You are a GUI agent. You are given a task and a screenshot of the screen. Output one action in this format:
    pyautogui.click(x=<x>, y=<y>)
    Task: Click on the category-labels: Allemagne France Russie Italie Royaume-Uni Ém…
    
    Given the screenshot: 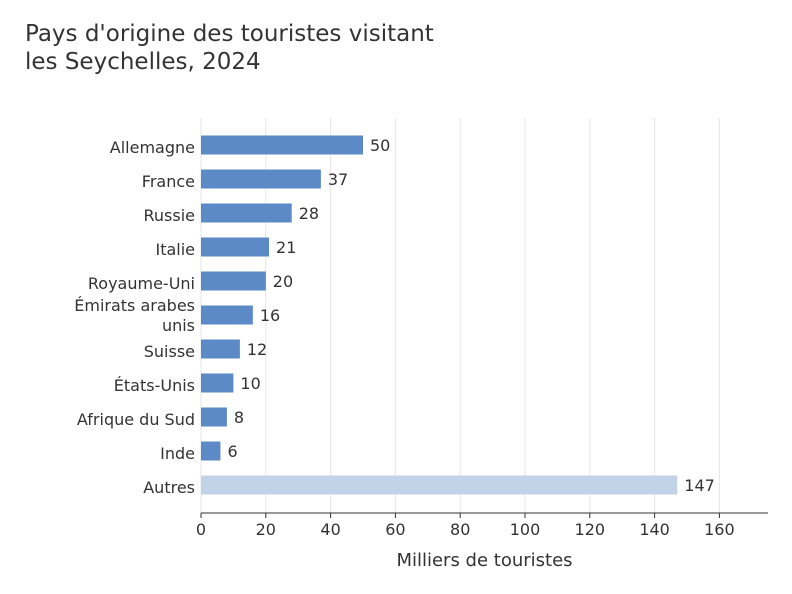 What is the action you would take?
    pyautogui.click(x=134, y=317)
    